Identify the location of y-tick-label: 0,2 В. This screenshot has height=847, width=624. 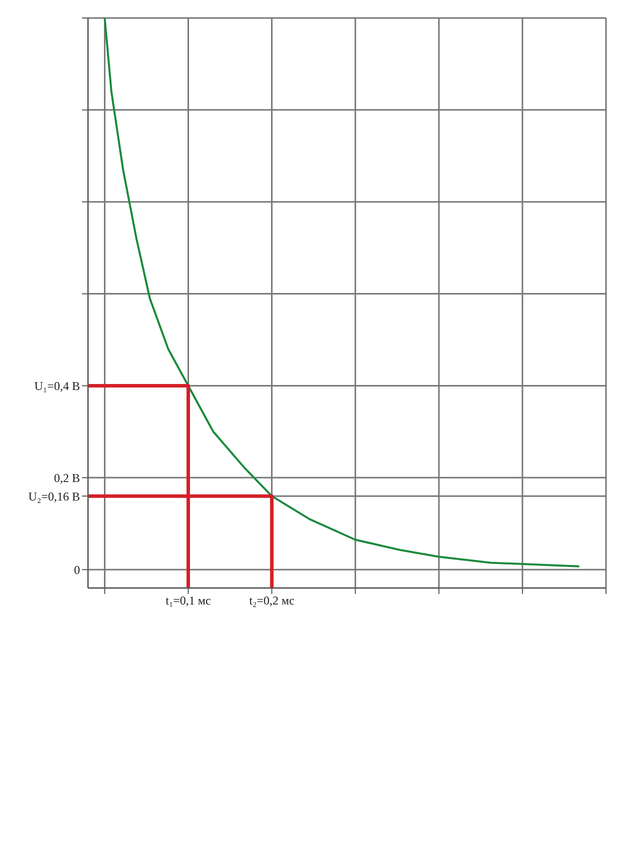
(67, 477).